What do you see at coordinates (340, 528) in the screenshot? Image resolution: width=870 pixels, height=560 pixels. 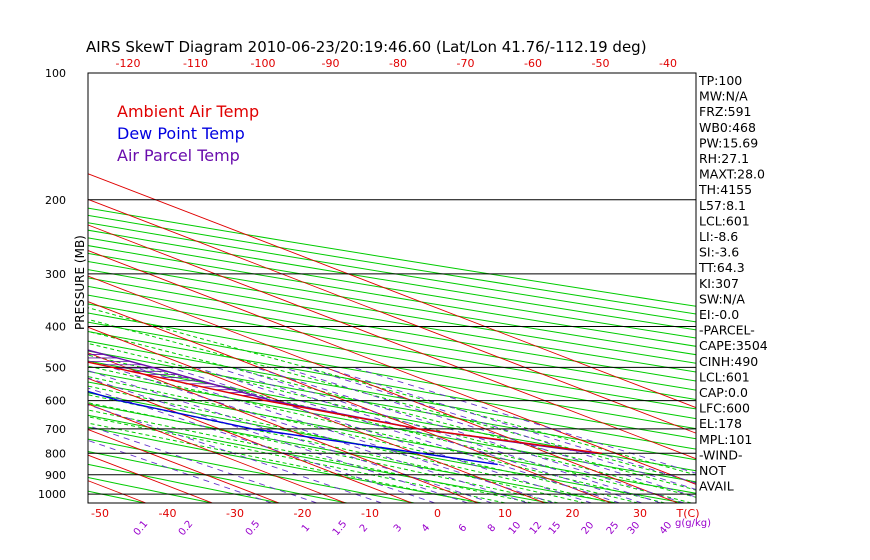 I see `mixing-ratio-tick-label: 1.5` at bounding box center [340, 528].